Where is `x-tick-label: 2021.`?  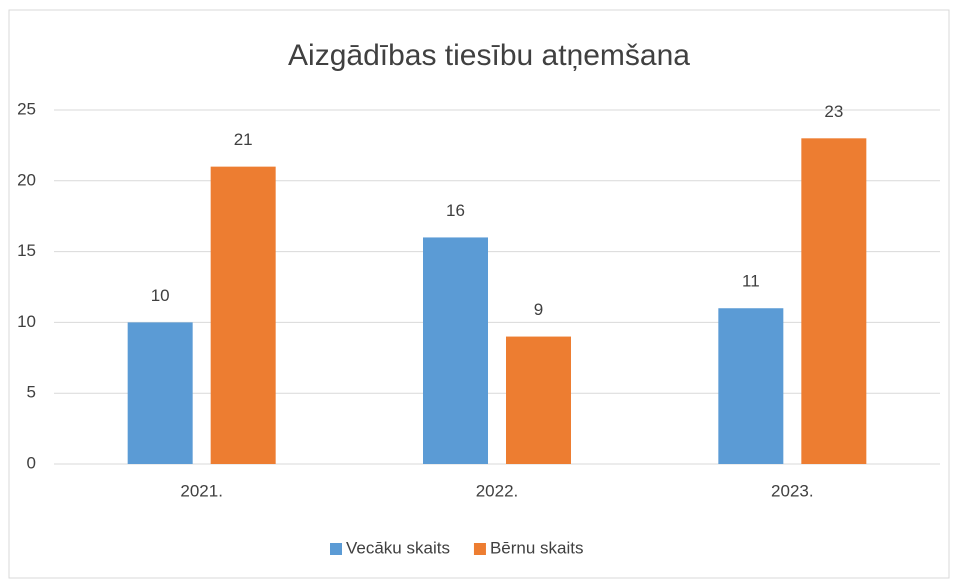 x-tick-label: 2021. is located at coordinates (201, 490).